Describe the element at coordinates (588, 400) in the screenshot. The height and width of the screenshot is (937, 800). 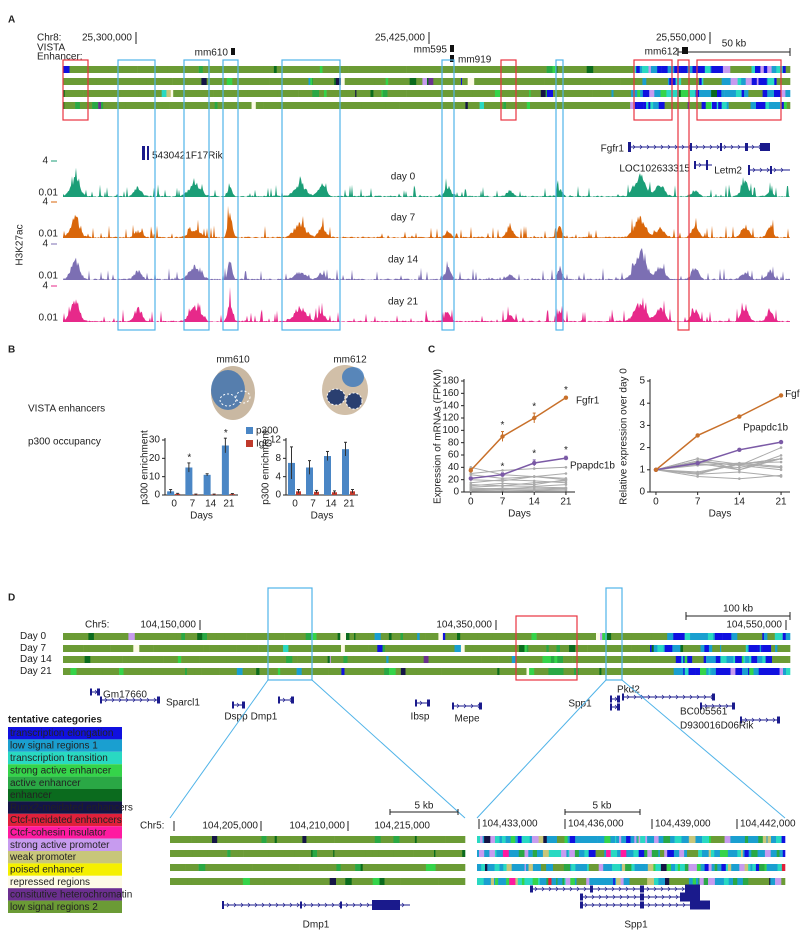
I see `series-label: Fgfr1` at that location.